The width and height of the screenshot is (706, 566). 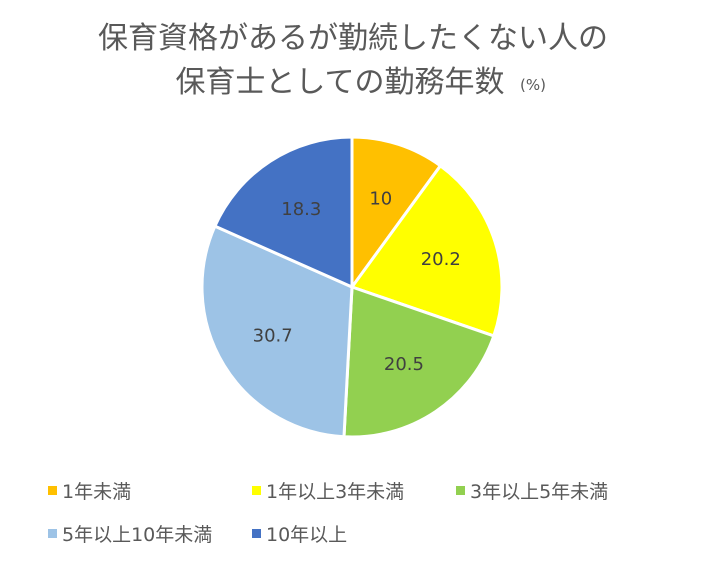 What do you see at coordinates (441, 259) in the screenshot?
I see `data-label-2: 20.2` at bounding box center [441, 259].